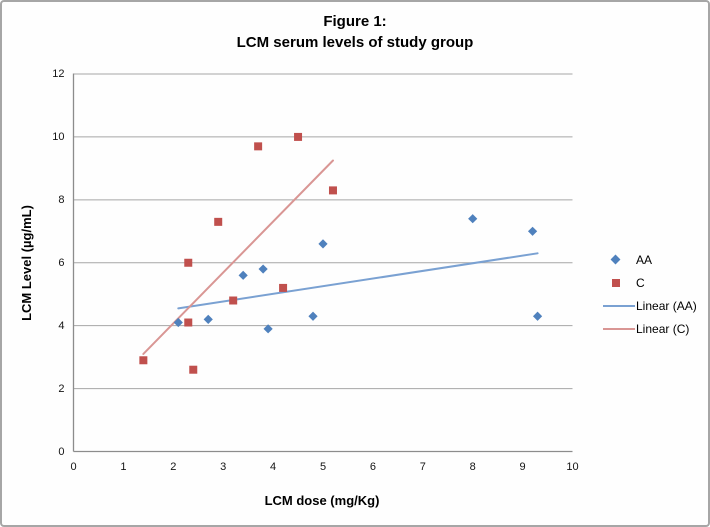 The width and height of the screenshot is (710, 527). What do you see at coordinates (61, 388) in the screenshot?
I see `y-tick-label: 2` at bounding box center [61, 388].